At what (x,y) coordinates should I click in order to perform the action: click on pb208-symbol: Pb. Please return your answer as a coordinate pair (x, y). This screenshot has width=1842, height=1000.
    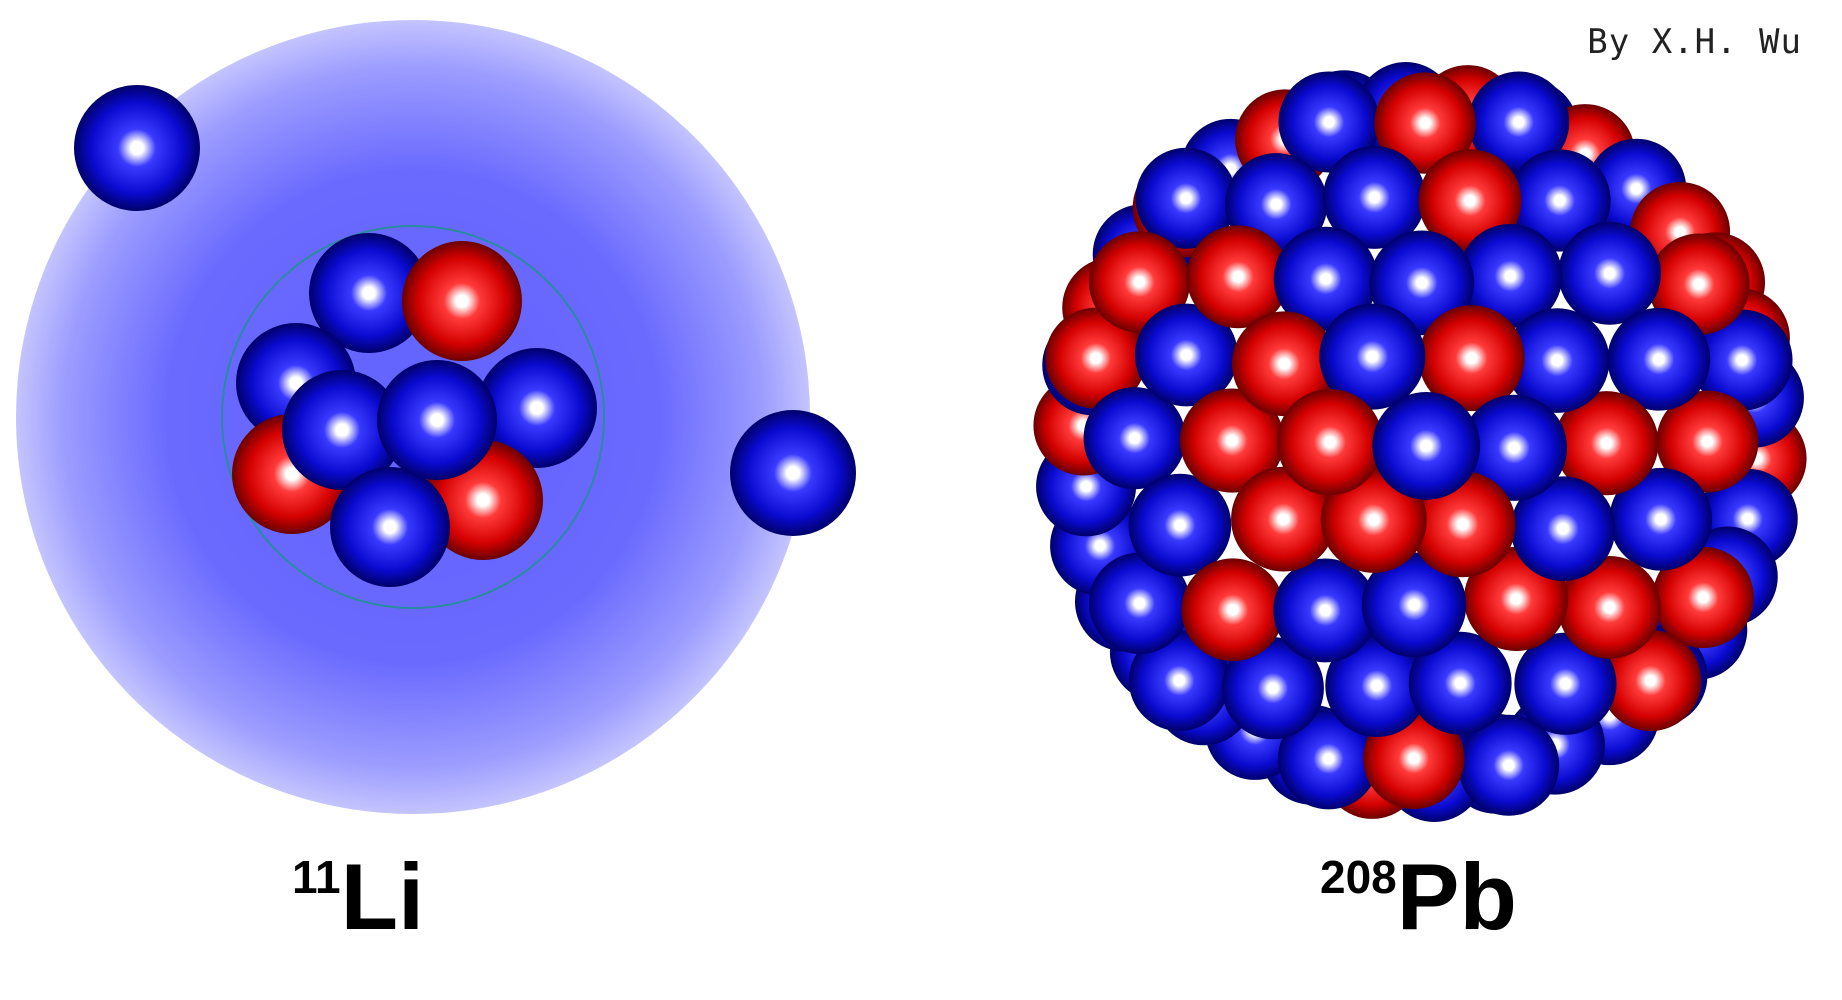
    Looking at the image, I should click on (1456, 896).